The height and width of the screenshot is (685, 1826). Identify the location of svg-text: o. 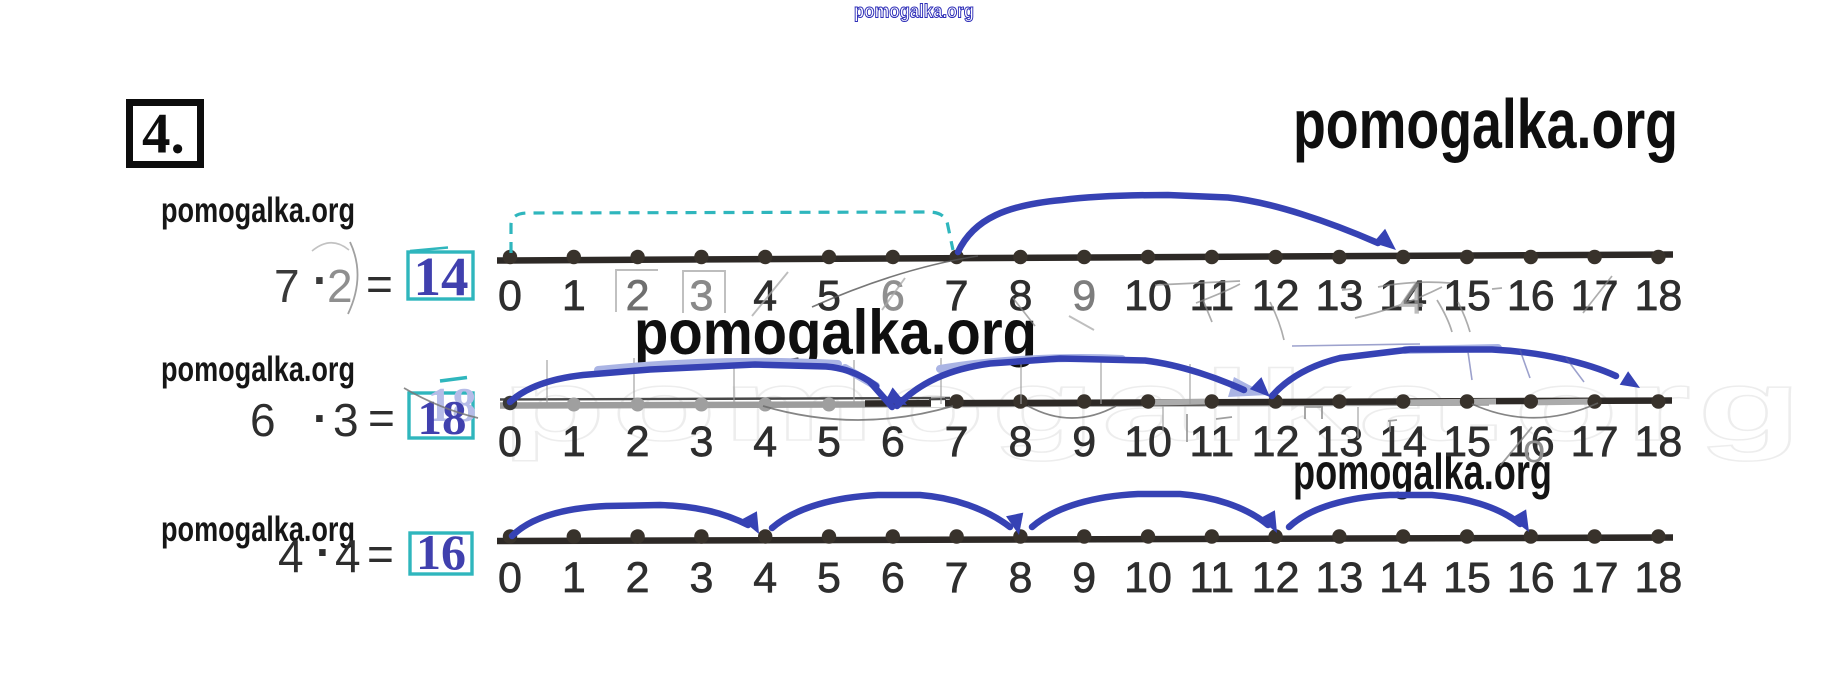
(1534, 449).